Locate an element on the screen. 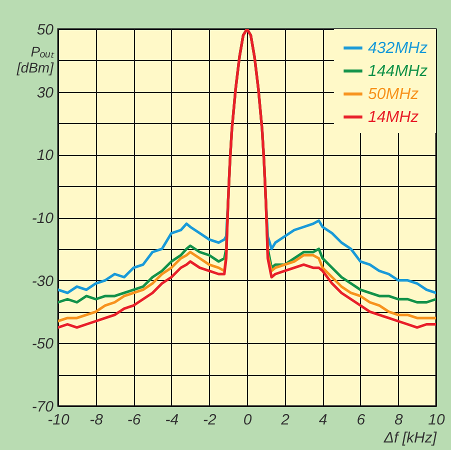 This screenshot has width=451, height=450. x-tick-label: 2 is located at coordinates (285, 420).